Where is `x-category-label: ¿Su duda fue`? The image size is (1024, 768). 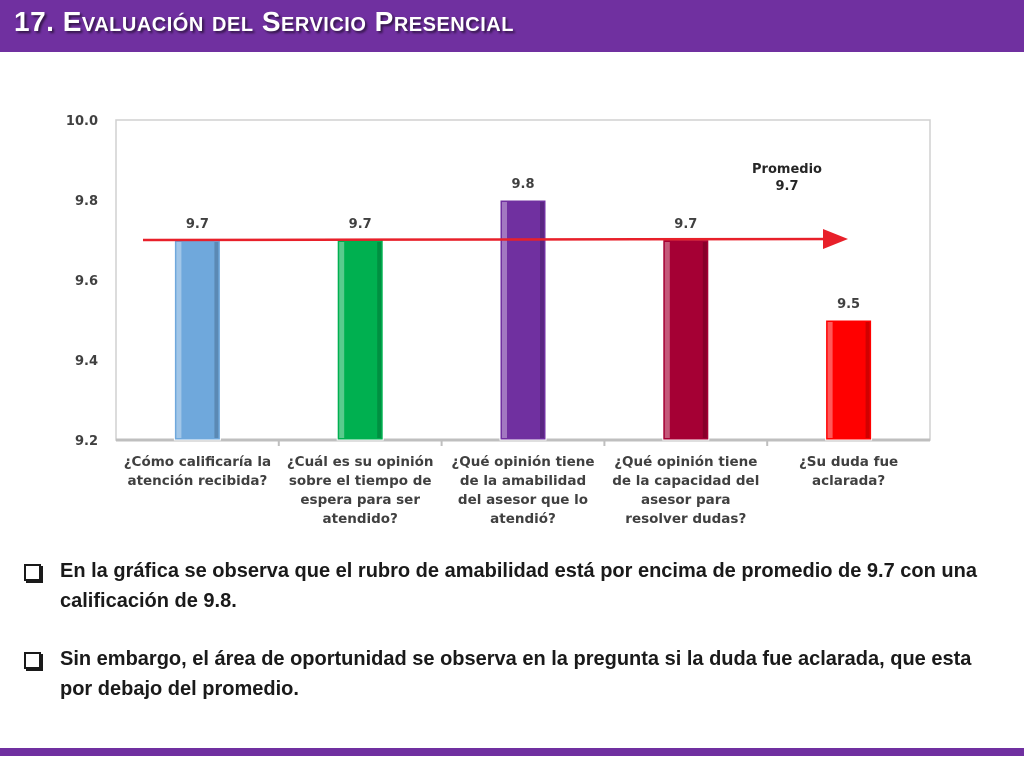
x-category-label: ¿Su duda fue is located at coordinates (848, 462).